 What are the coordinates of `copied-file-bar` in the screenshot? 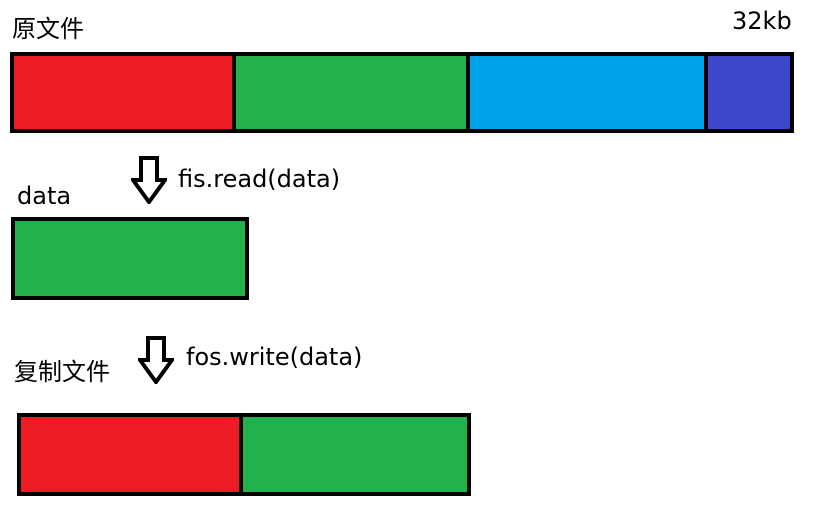 It's located at (244, 454).